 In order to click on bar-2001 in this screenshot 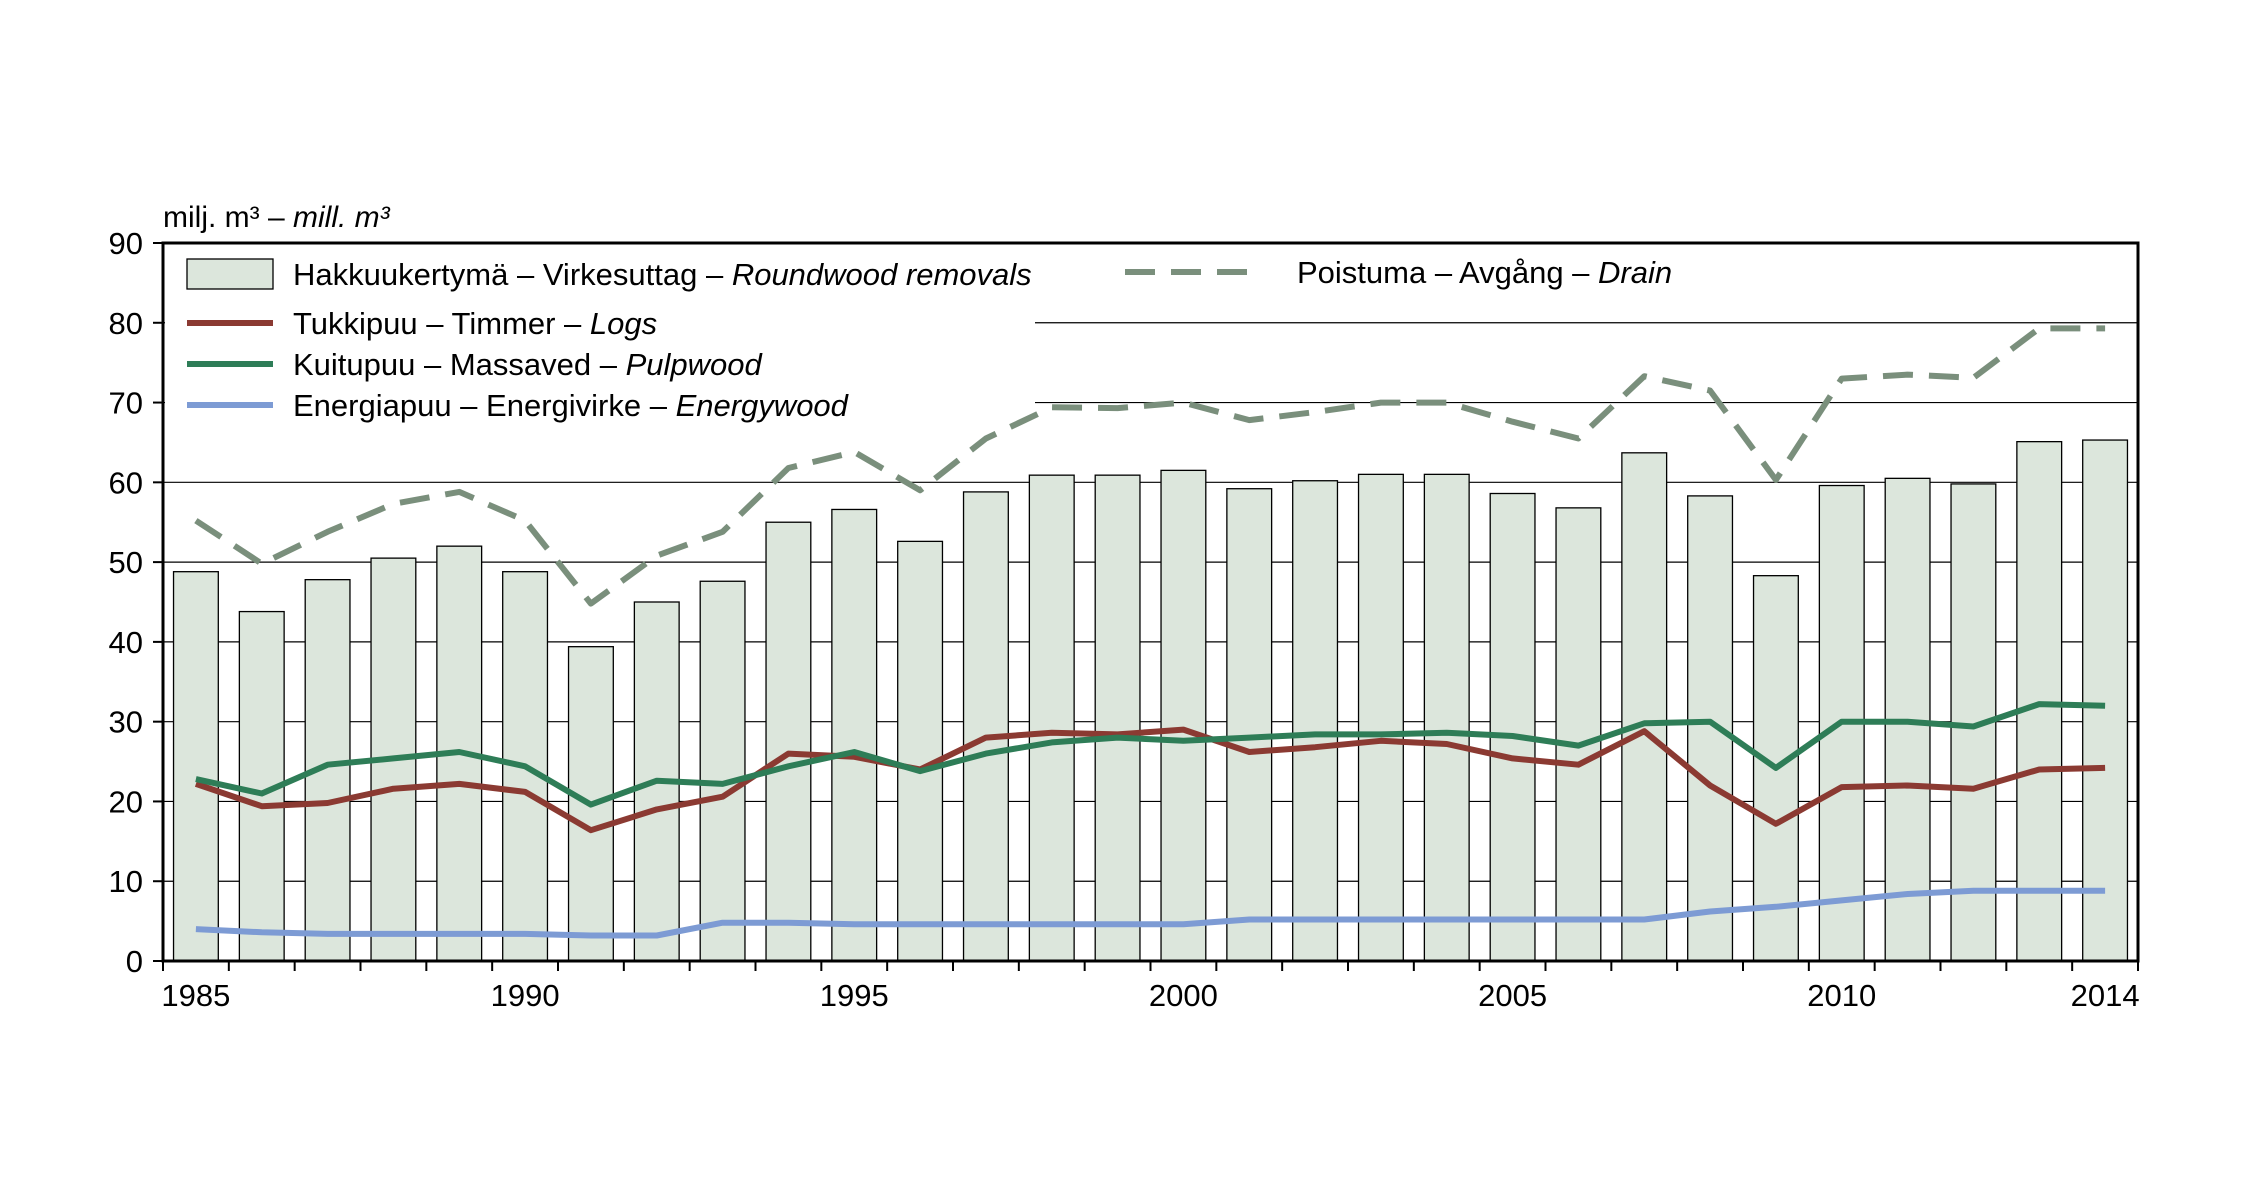, I will do `click(1249, 725)`.